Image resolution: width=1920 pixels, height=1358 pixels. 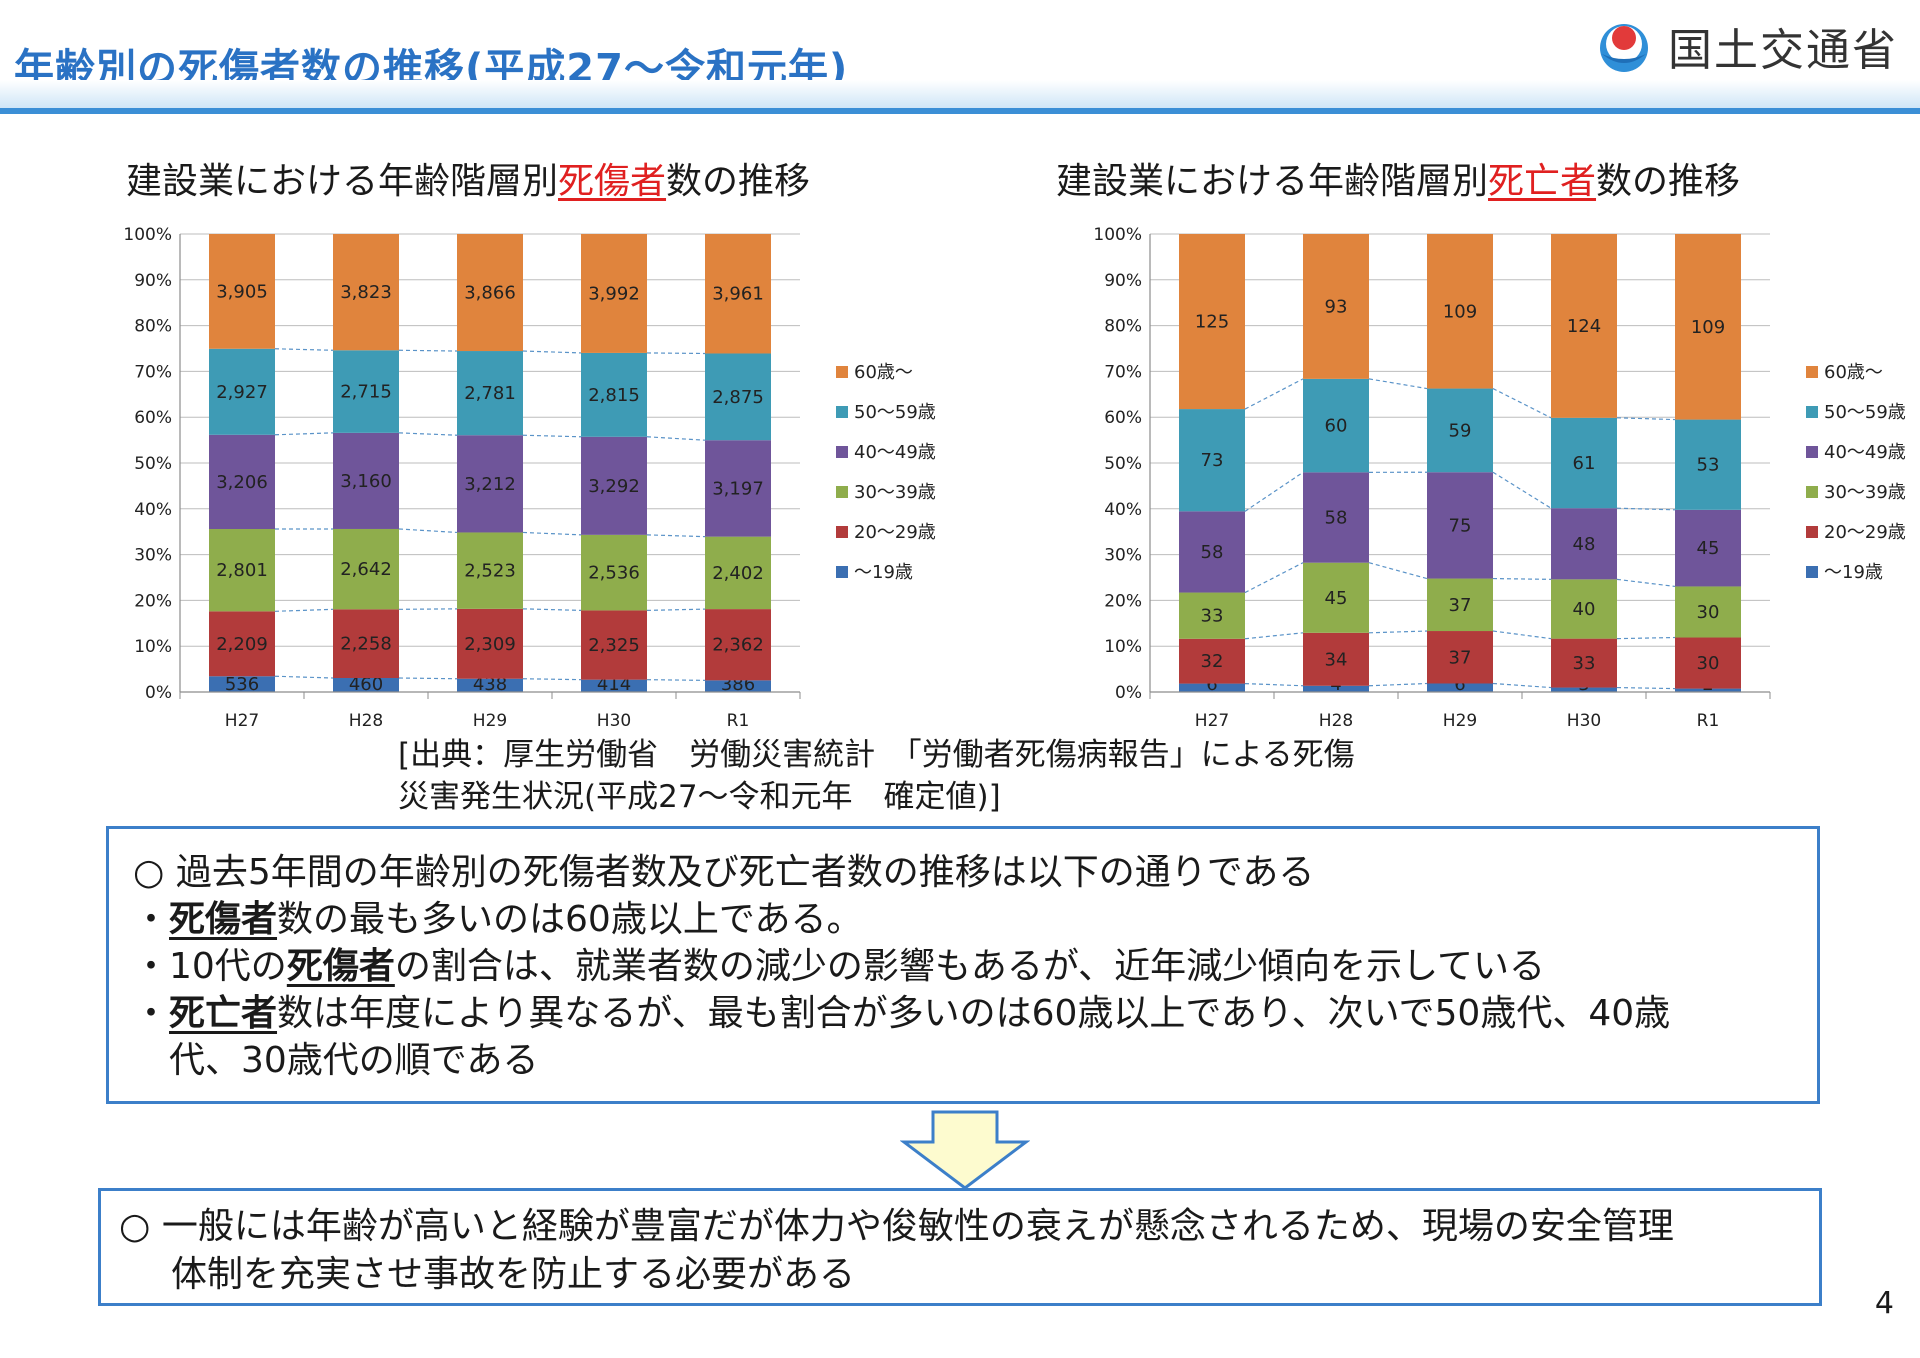 I want to click on y-tick-label: 30%, so click(x=153, y=556).